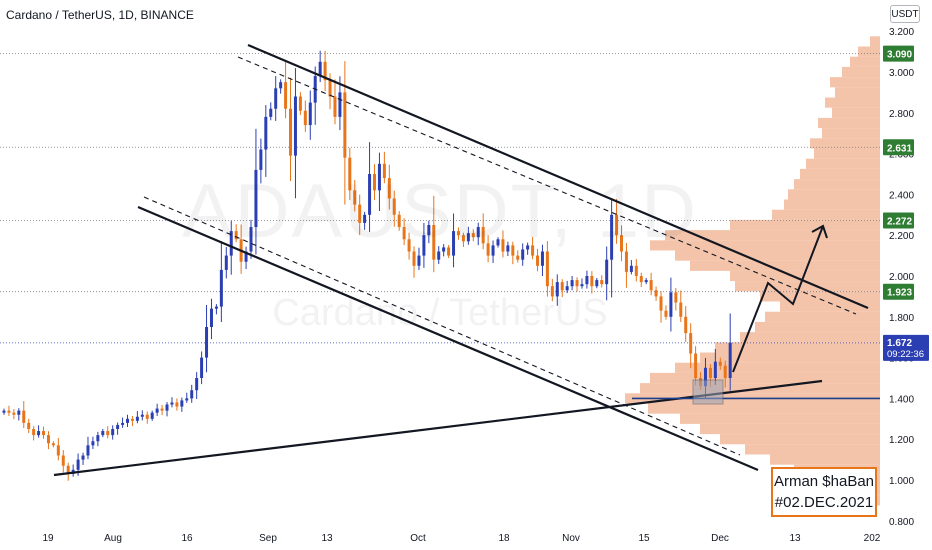 Image resolution: width=932 pixels, height=550 pixels. I want to click on x-axis-tick-label: 15, so click(644, 538).